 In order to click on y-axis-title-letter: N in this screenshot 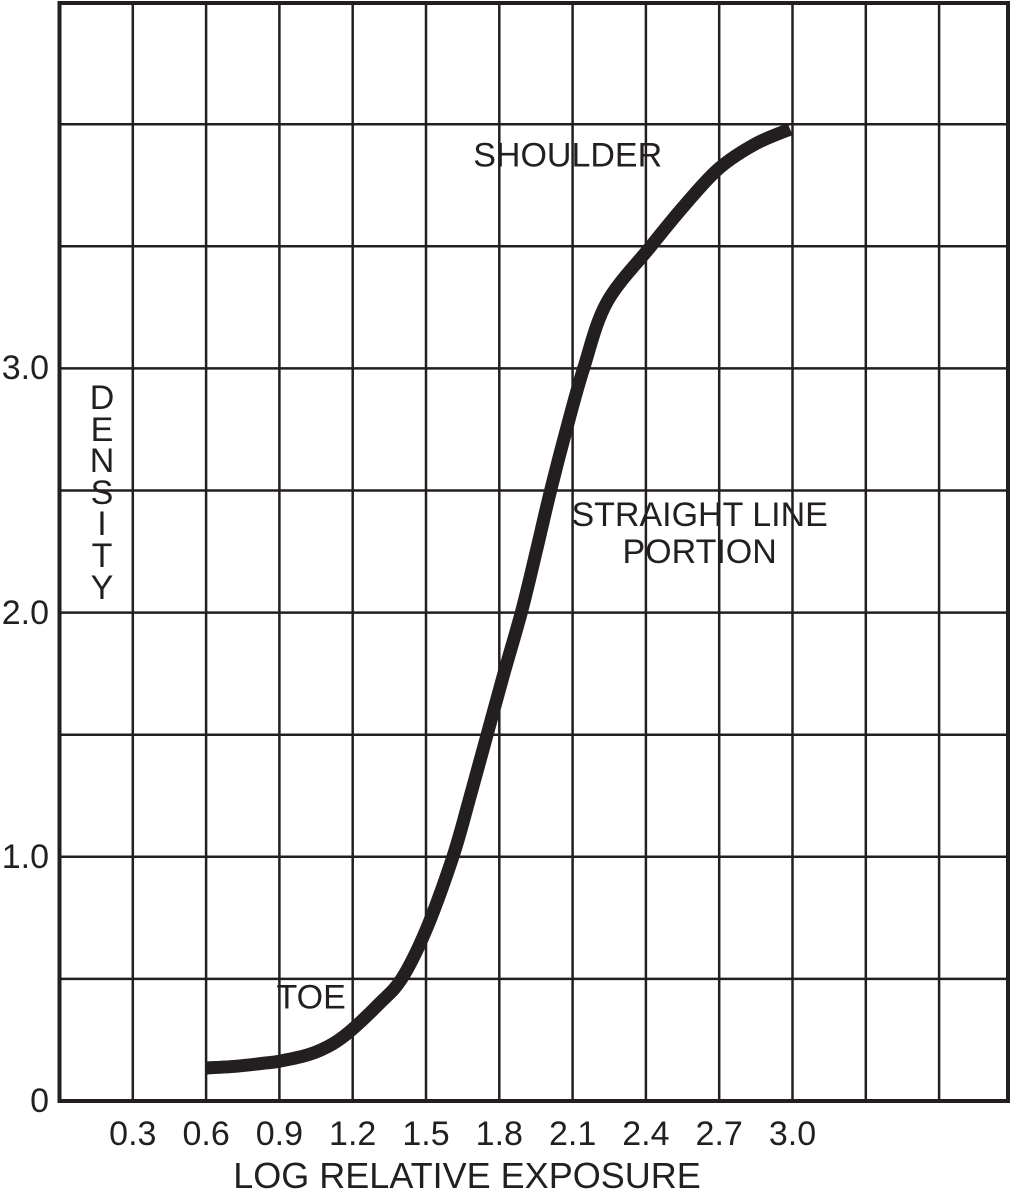, I will do `click(102, 461)`.